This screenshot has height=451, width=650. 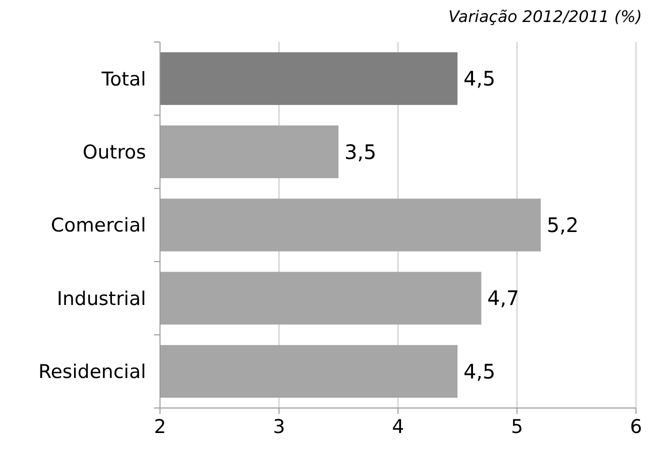 What do you see at coordinates (503, 298) in the screenshot?
I see `data-label: 4,7` at bounding box center [503, 298].